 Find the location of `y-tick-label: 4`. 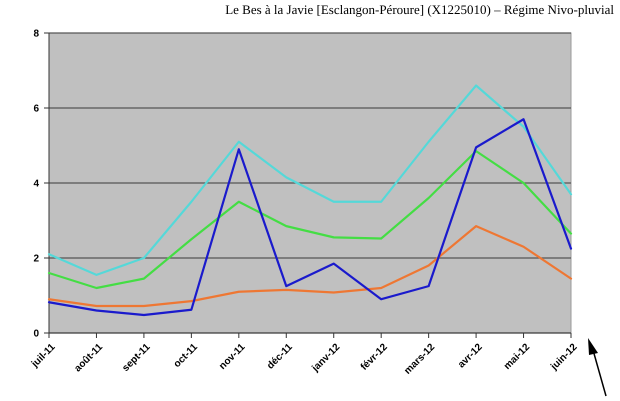

y-tick-label: 4 is located at coordinates (36, 184).